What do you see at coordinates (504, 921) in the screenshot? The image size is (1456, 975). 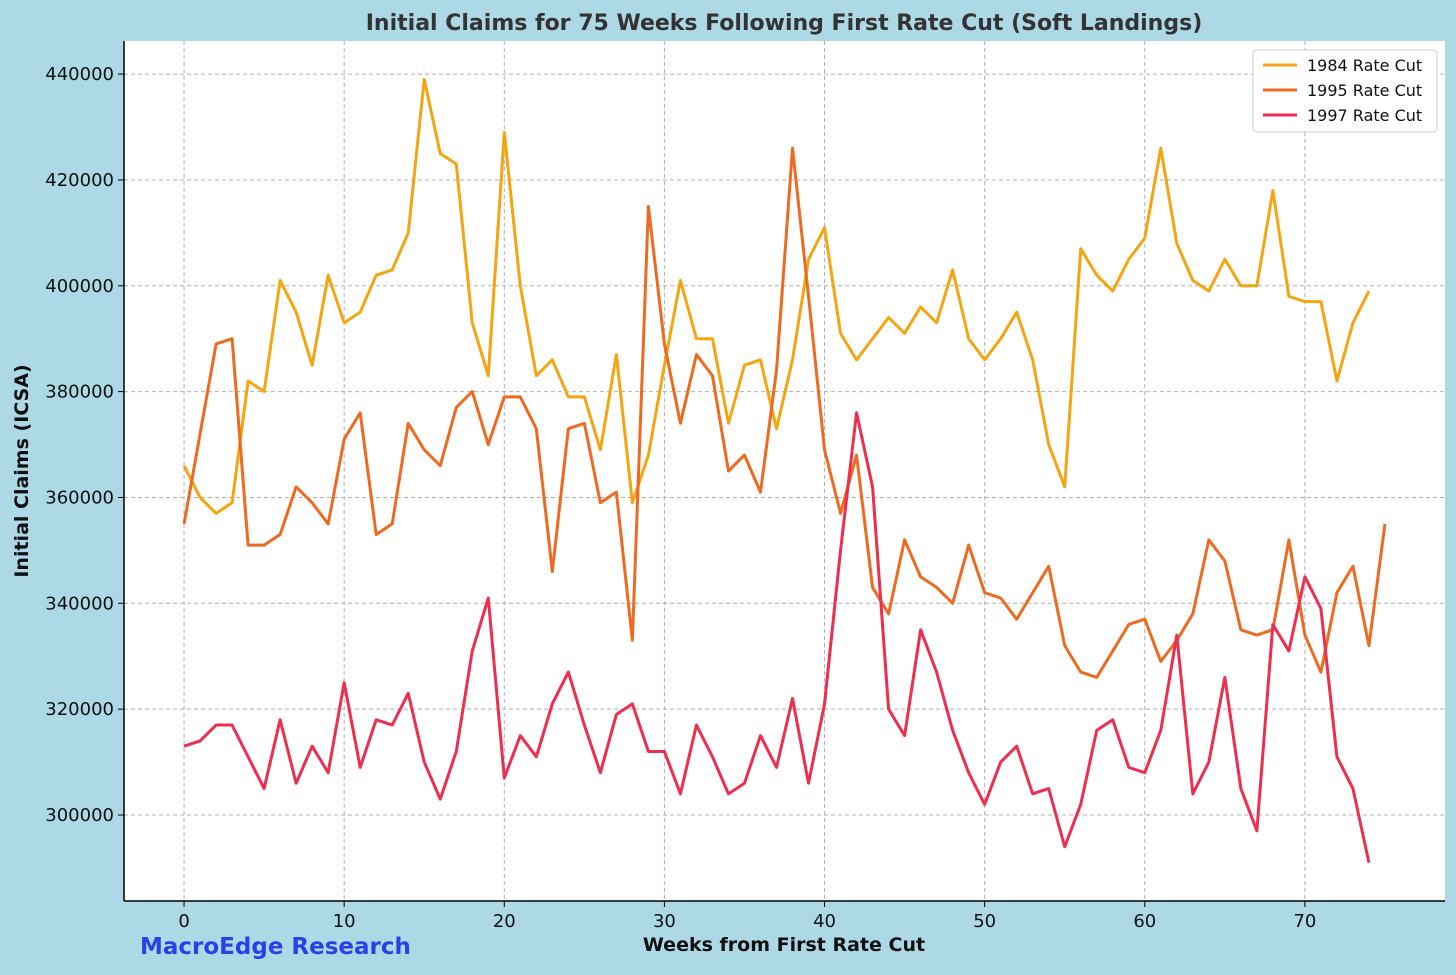 I see `x-tick-label: 20` at bounding box center [504, 921].